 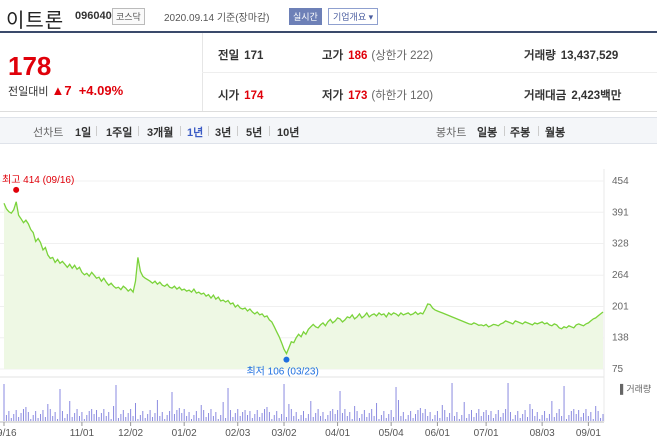 What do you see at coordinates (195, 133) in the screenshot?
I see `tab-1y: 1년` at bounding box center [195, 133].